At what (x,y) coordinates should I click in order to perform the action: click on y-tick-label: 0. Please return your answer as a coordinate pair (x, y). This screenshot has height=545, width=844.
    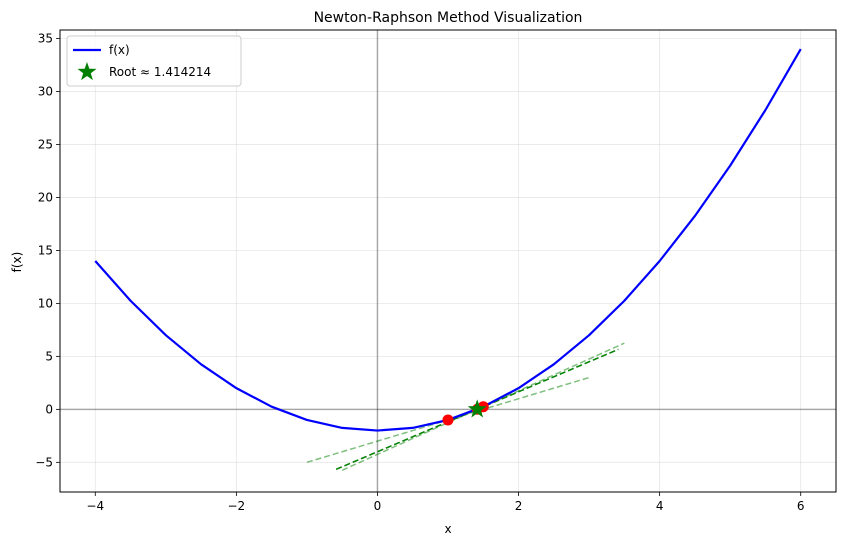
    Looking at the image, I should click on (49, 409).